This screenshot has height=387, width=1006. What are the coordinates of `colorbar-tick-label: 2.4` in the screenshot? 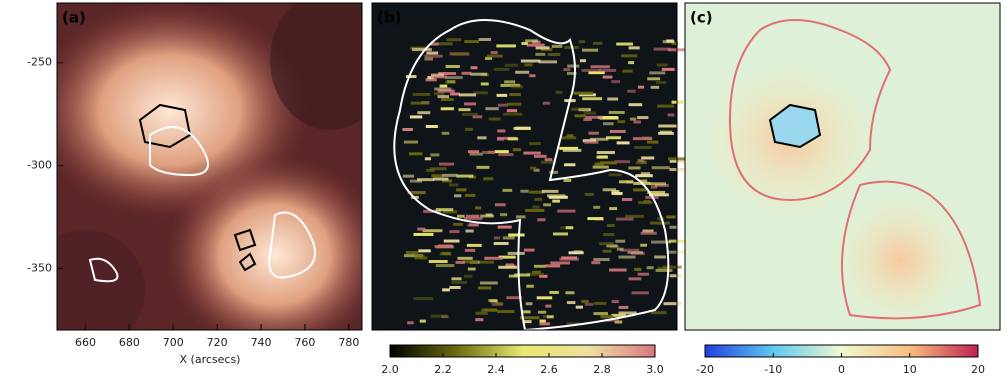 It's located at (496, 369).